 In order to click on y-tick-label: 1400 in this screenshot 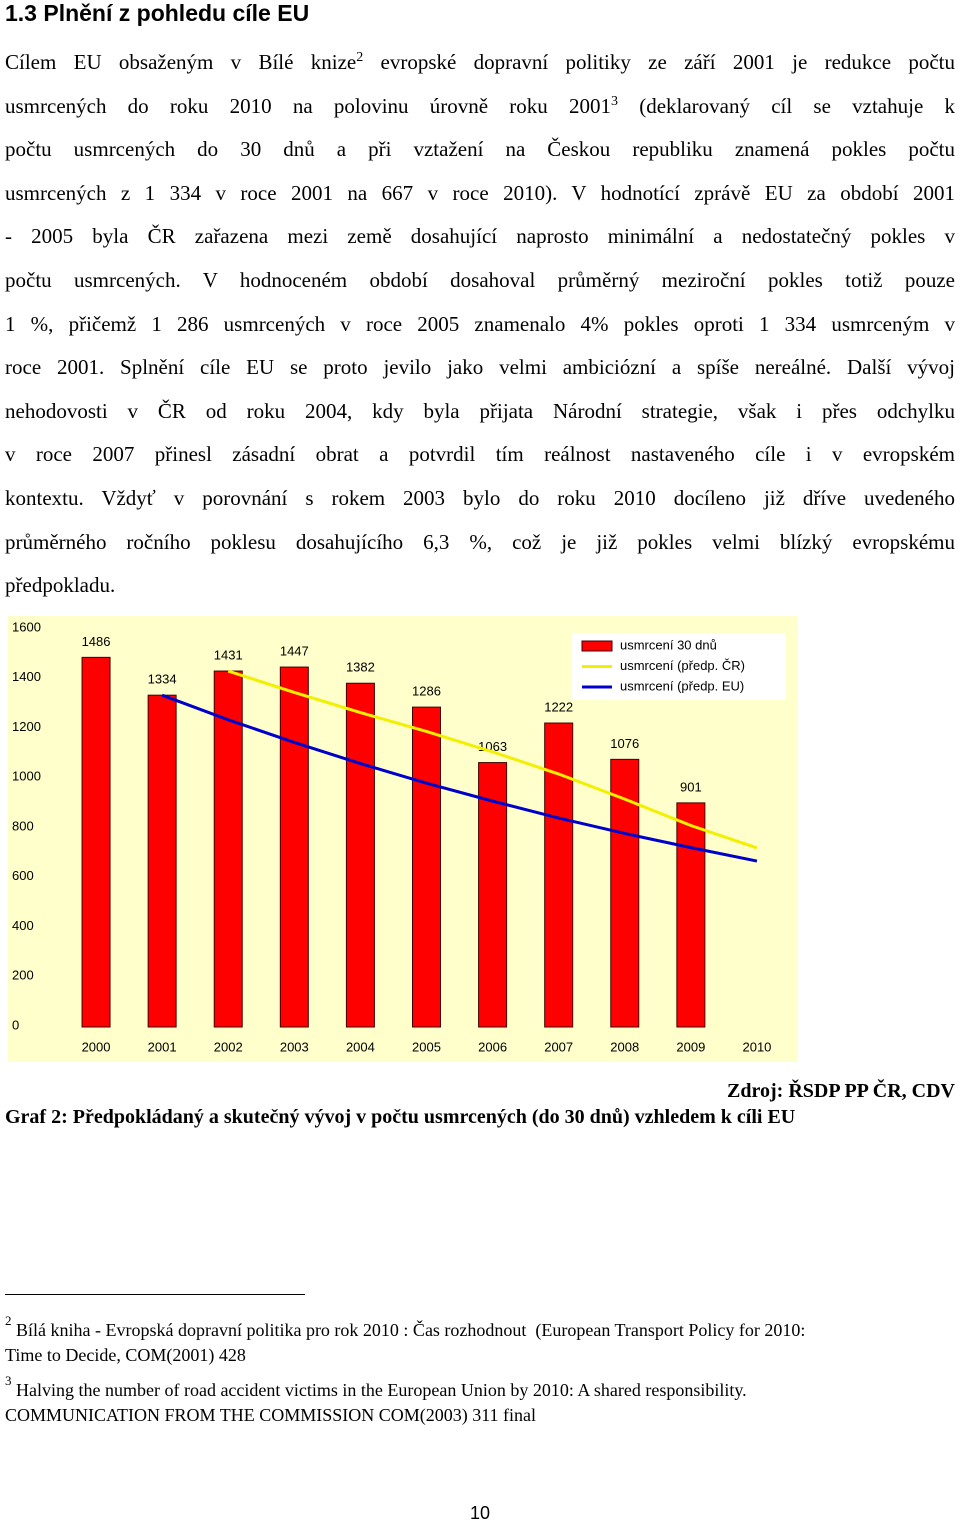, I will do `click(26, 676)`.